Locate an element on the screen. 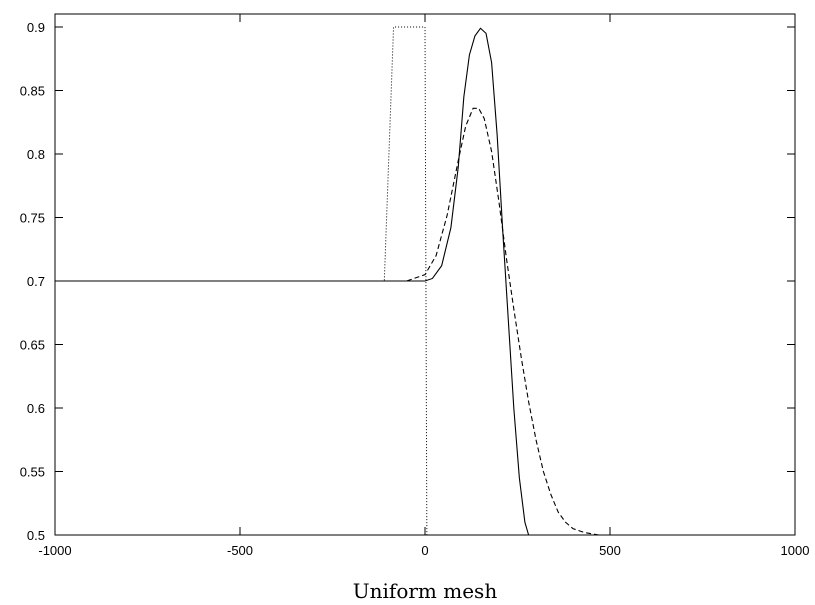  x-tick-label: 1000 is located at coordinates (795, 550).